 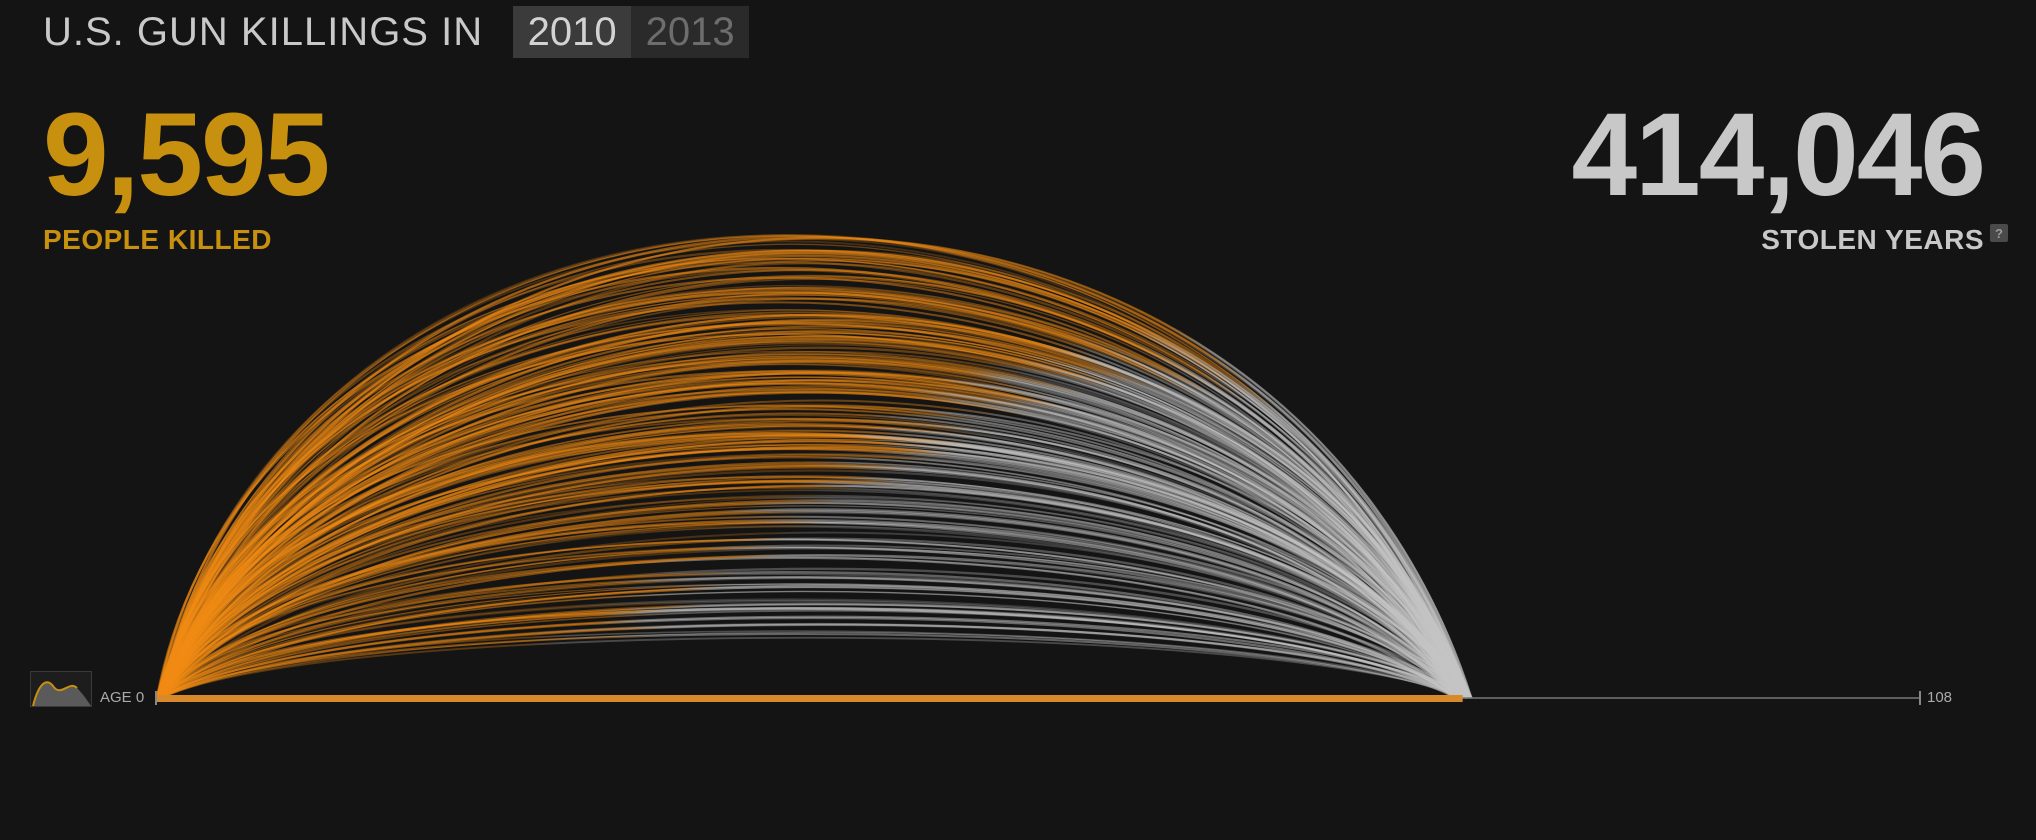 I want to click on age-axis, so click(x=1038, y=698).